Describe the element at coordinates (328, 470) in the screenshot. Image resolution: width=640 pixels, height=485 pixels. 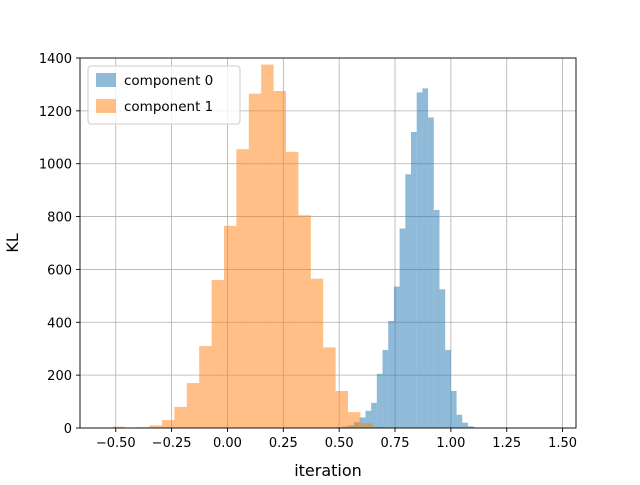
I see `x-axis-label: iteration` at that location.